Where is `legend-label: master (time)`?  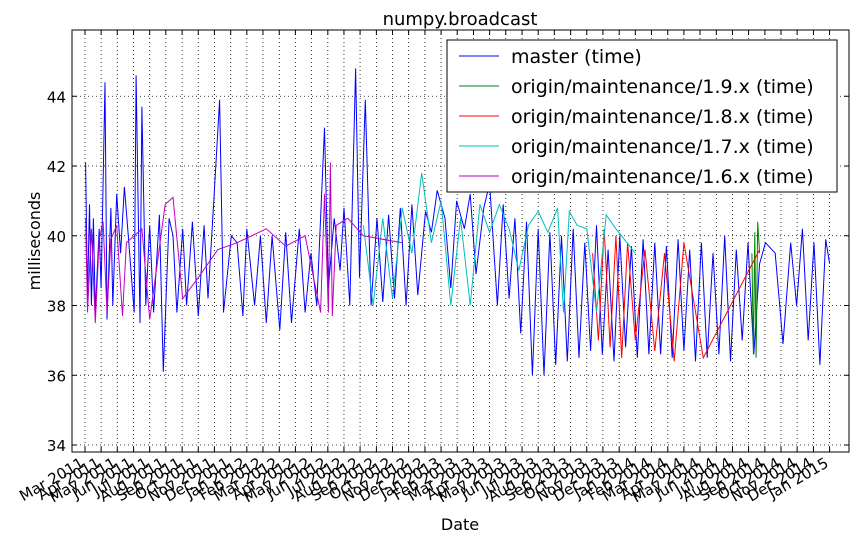
legend-label: master (time) is located at coordinates (576, 57).